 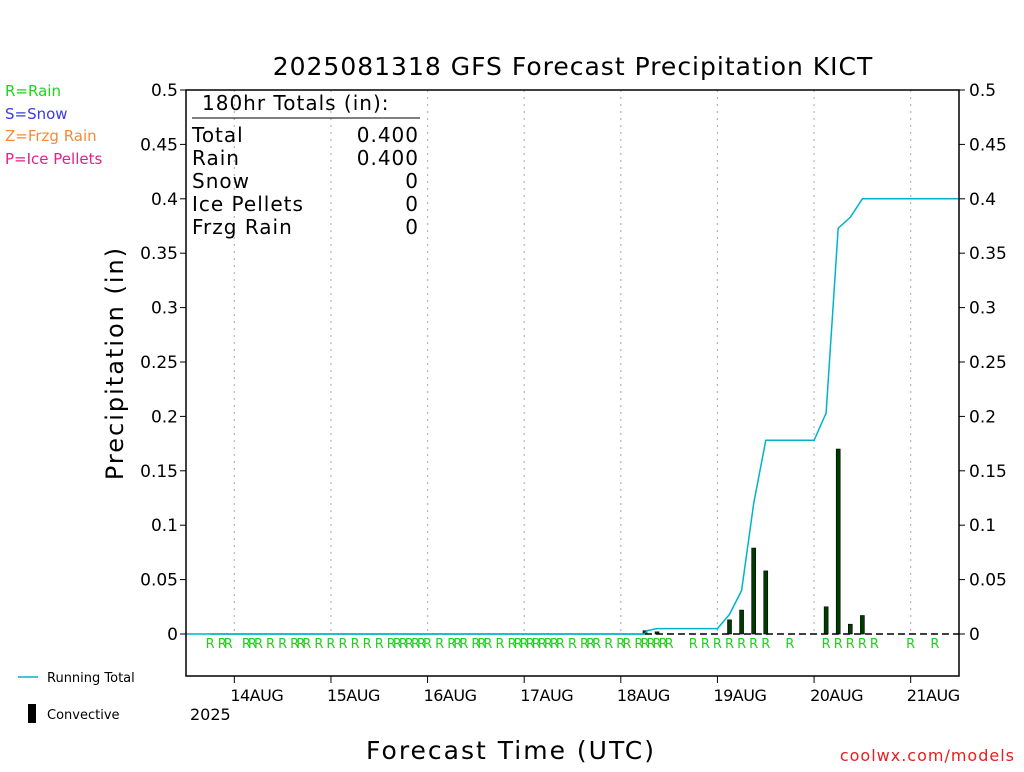 I want to click on right-tick-label: 0.4, so click(x=982, y=200).